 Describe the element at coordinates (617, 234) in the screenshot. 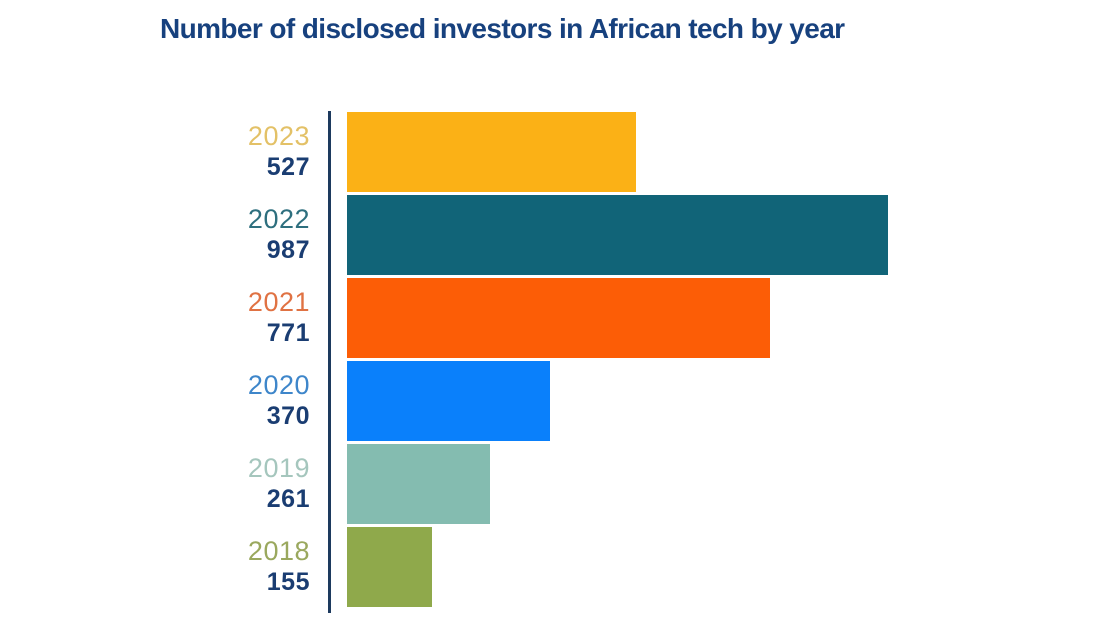

I see `bar-2022` at that location.